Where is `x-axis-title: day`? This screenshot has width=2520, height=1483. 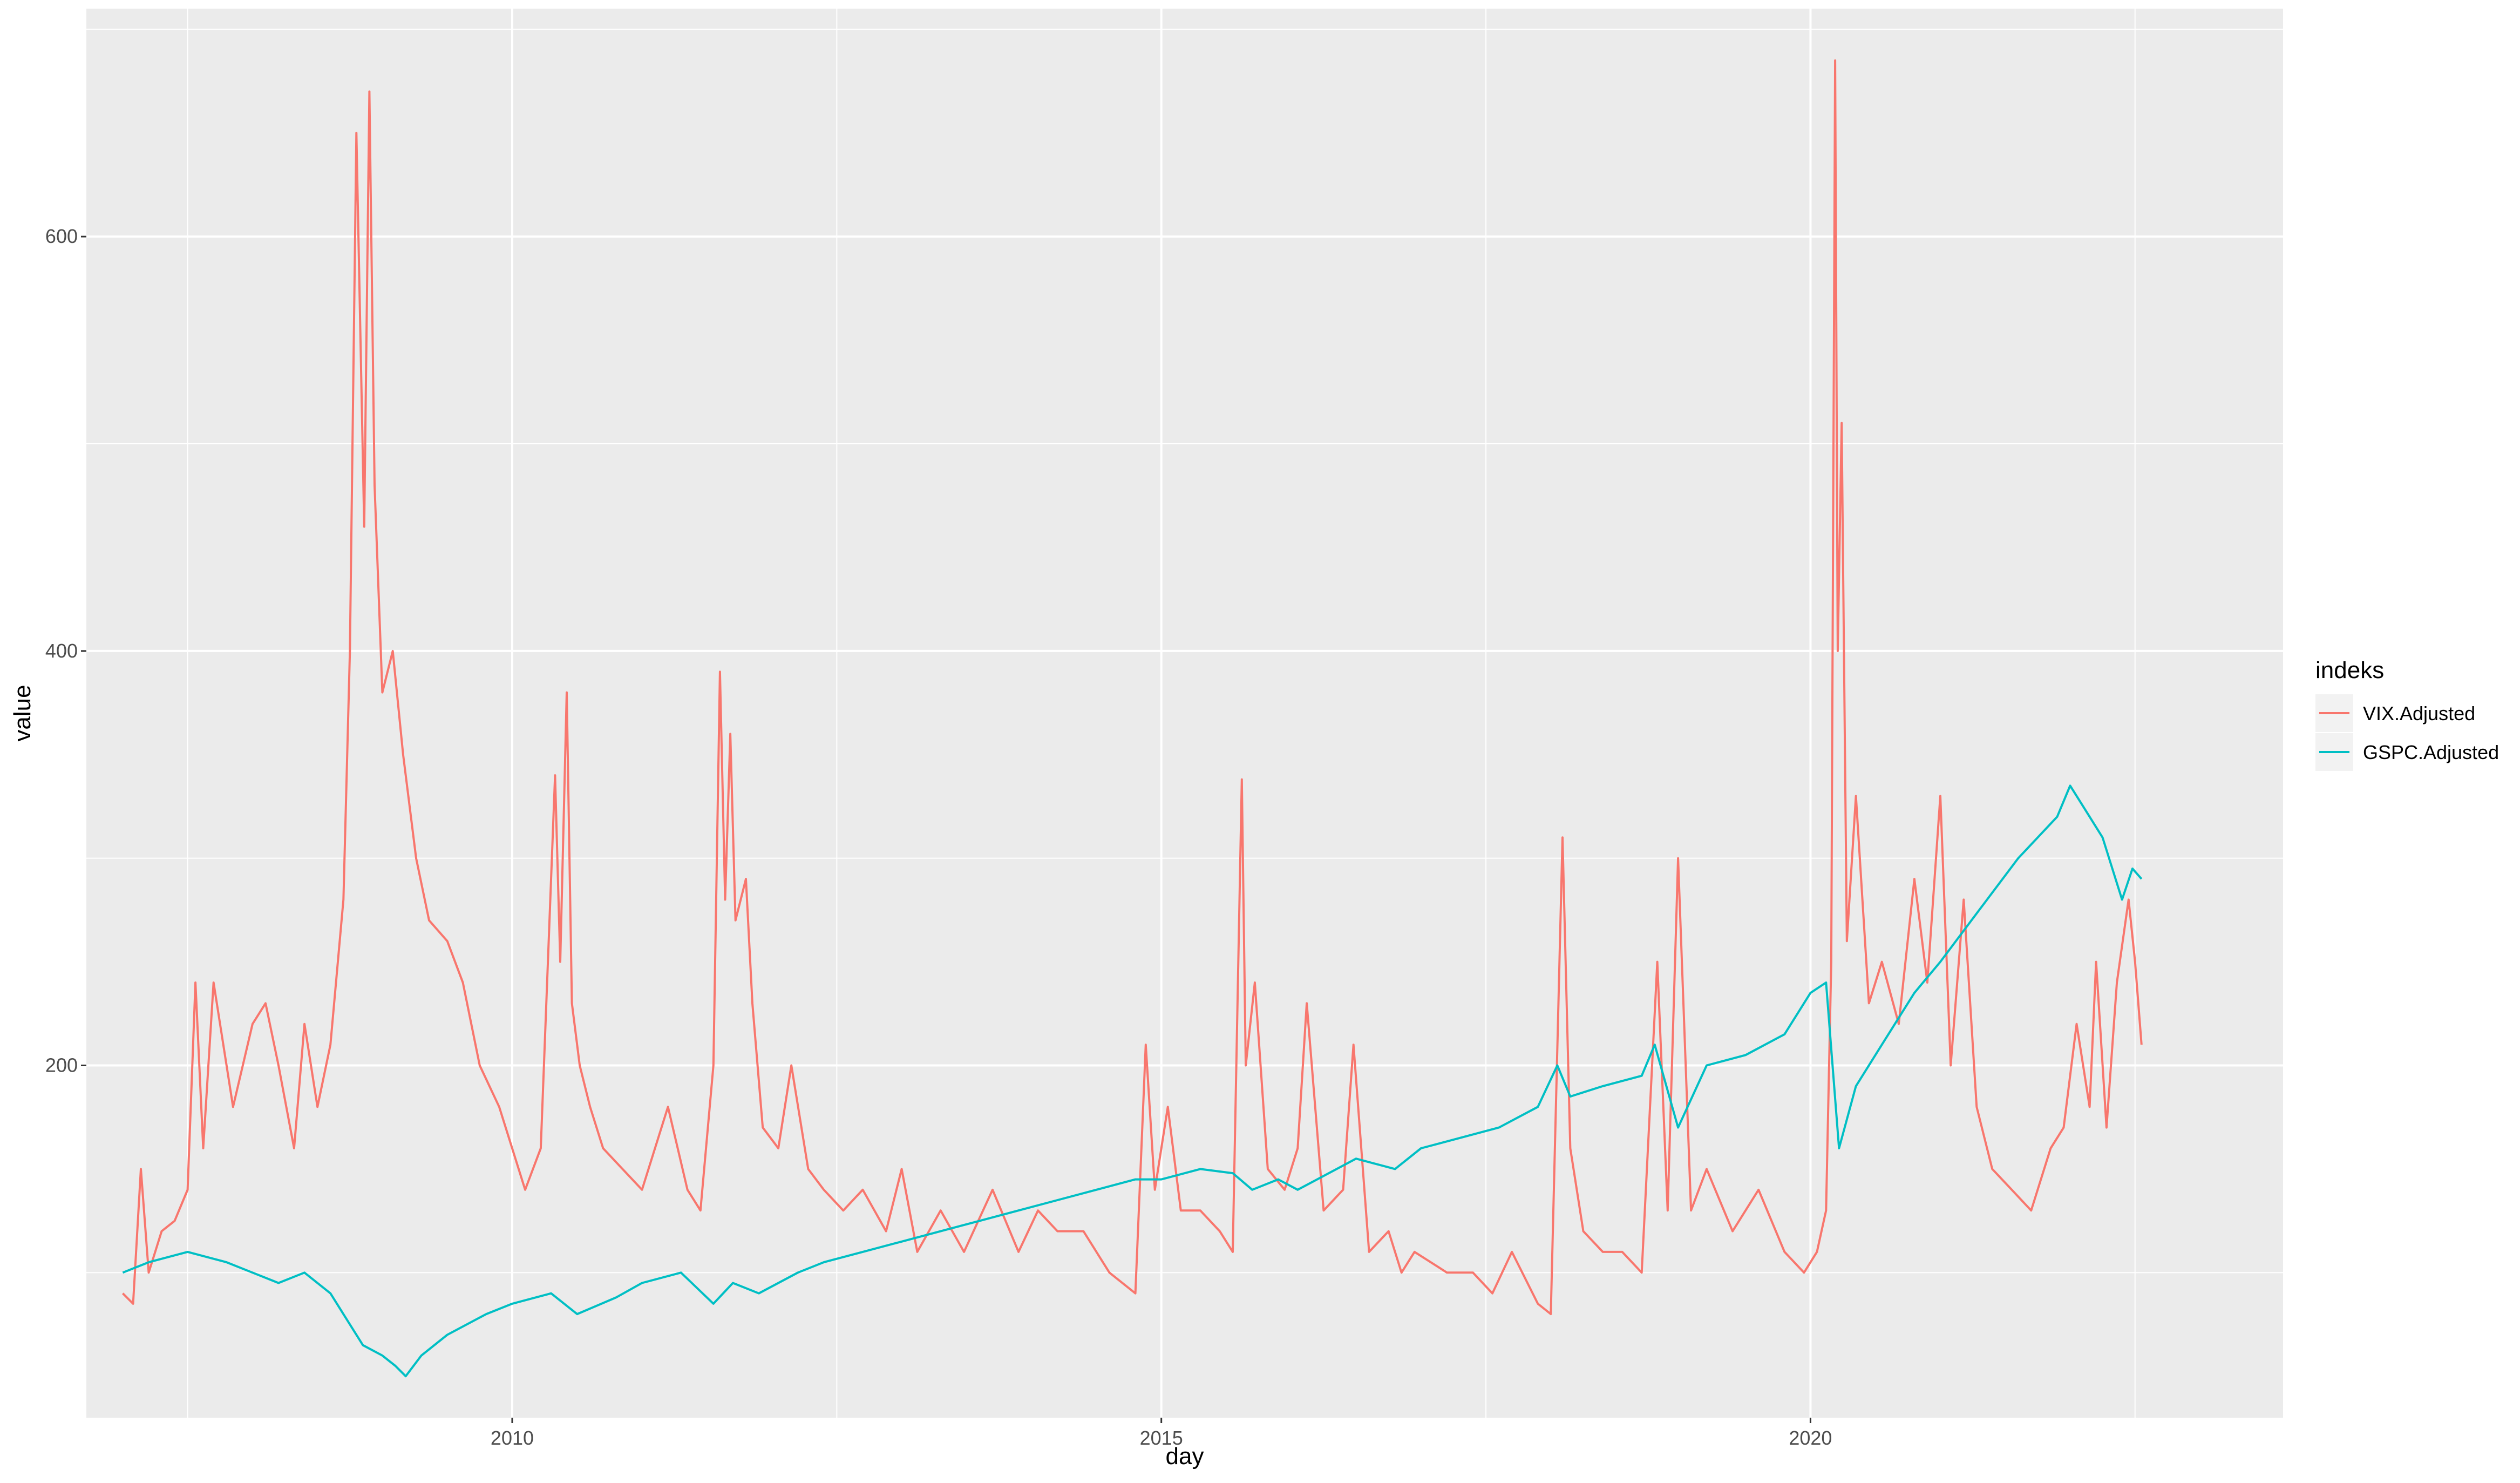 x-axis-title: day is located at coordinates (1185, 1456).